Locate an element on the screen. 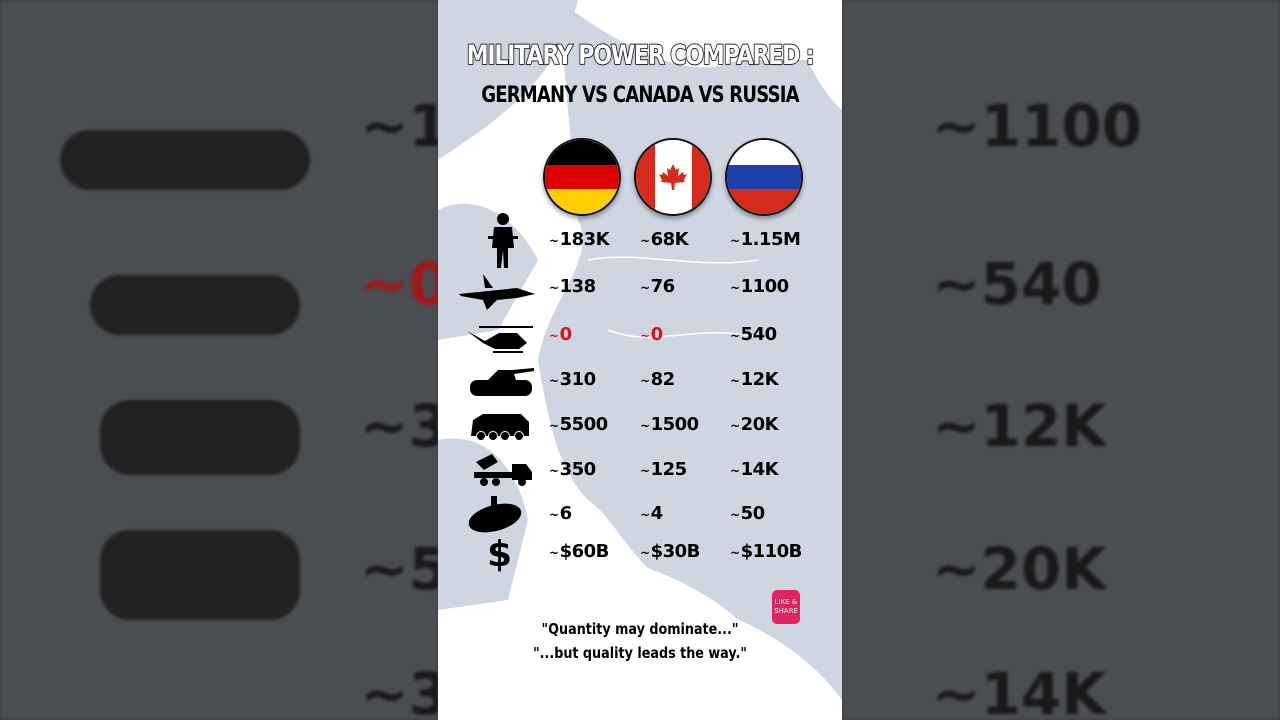  bg-value: ~1100 is located at coordinates (1037, 126).